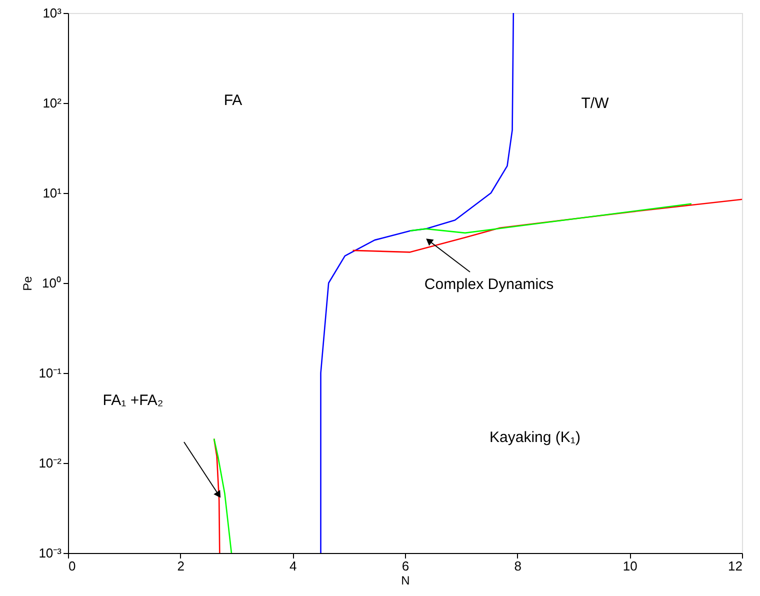  Describe the element at coordinates (52, 13) in the screenshot. I see `y-tick-label: 10³` at that location.